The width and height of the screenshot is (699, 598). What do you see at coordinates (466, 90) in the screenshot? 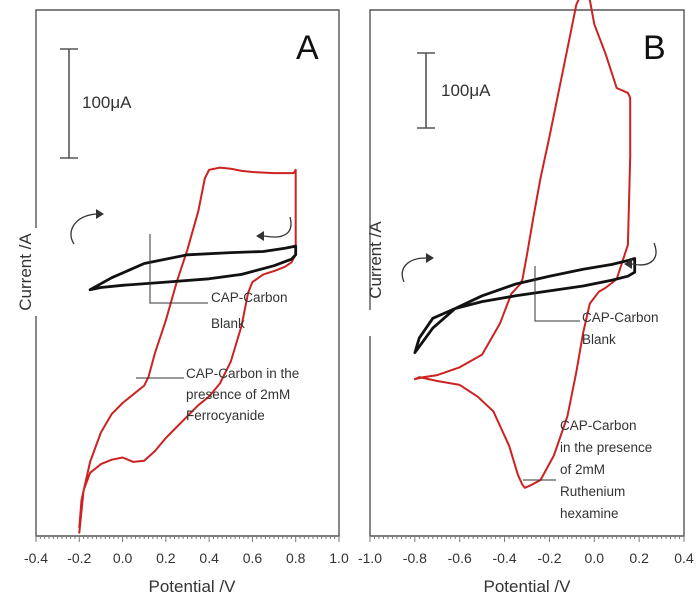
I see `panel-b-scale-bar-label: 100μA` at bounding box center [466, 90].